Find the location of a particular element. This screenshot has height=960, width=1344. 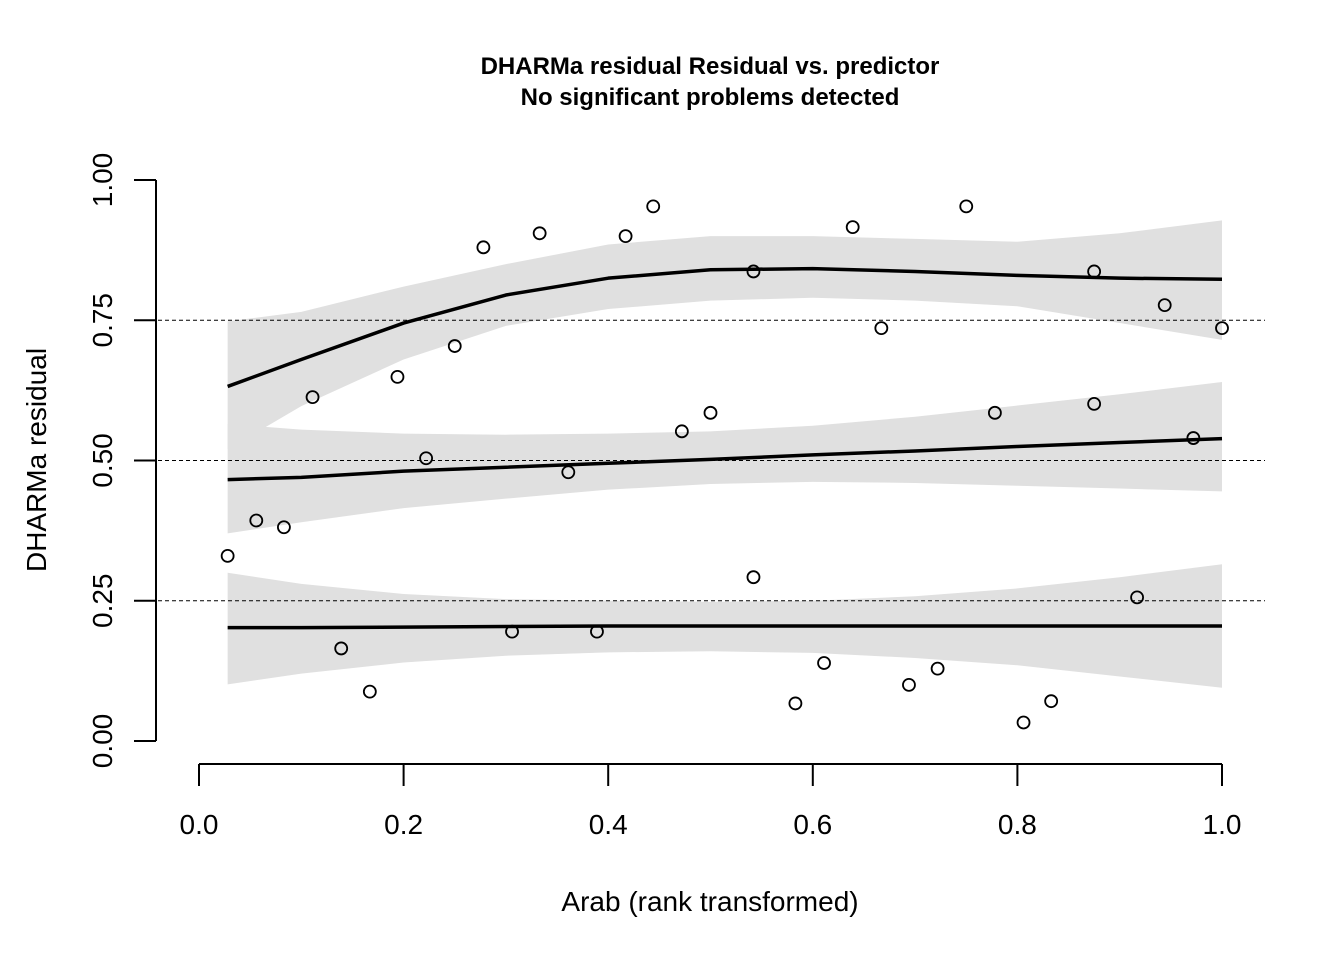

x-tick-label: 0.2 is located at coordinates (403, 824).